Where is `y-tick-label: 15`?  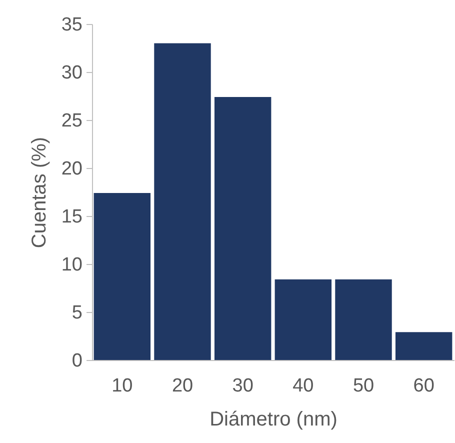 y-tick-label: 15 is located at coordinates (71, 217).